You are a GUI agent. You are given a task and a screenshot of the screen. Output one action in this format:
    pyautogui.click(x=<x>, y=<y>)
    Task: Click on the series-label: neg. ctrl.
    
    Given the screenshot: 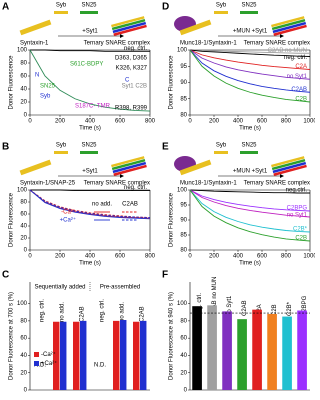 What is the action you would take?
    pyautogui.click(x=135, y=49)
    